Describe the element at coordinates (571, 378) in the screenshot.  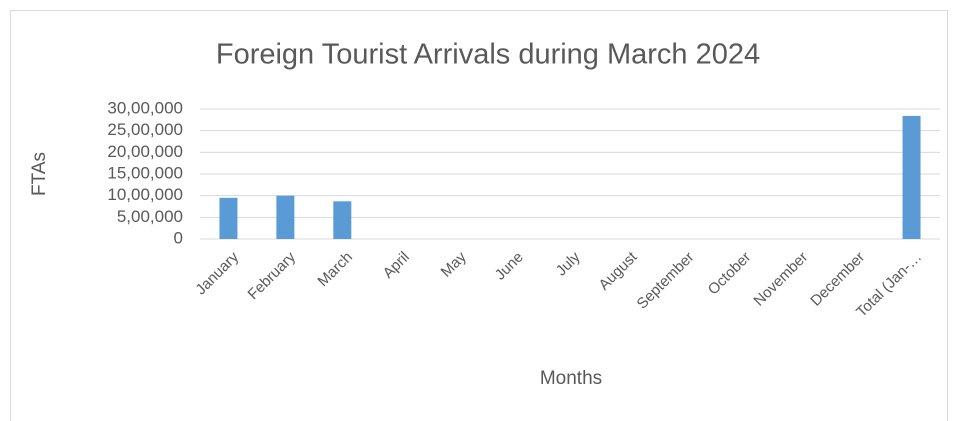
I see `x-axis-title: Months` at that location.